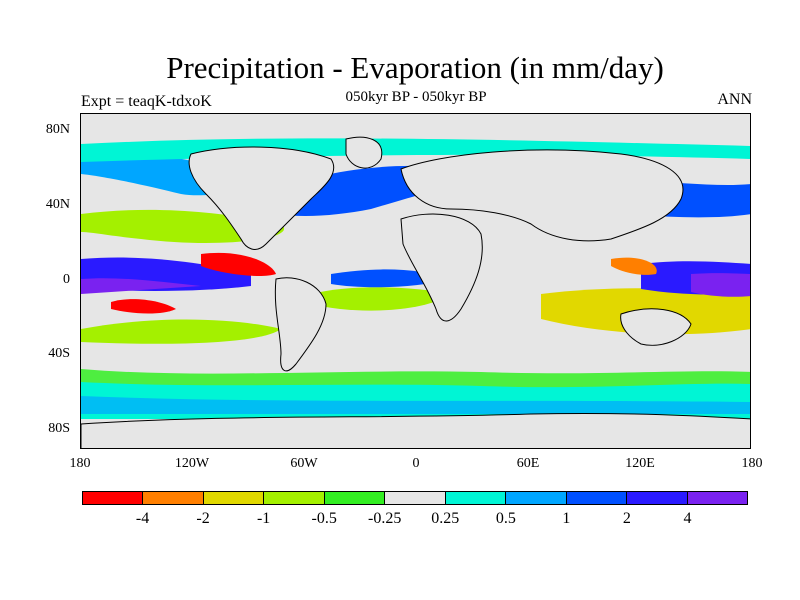 Image resolution: width=800 pixels, height=600 pixels. What do you see at coordinates (505, 518) in the screenshot?
I see `colorbar-label: 0.5` at bounding box center [505, 518].